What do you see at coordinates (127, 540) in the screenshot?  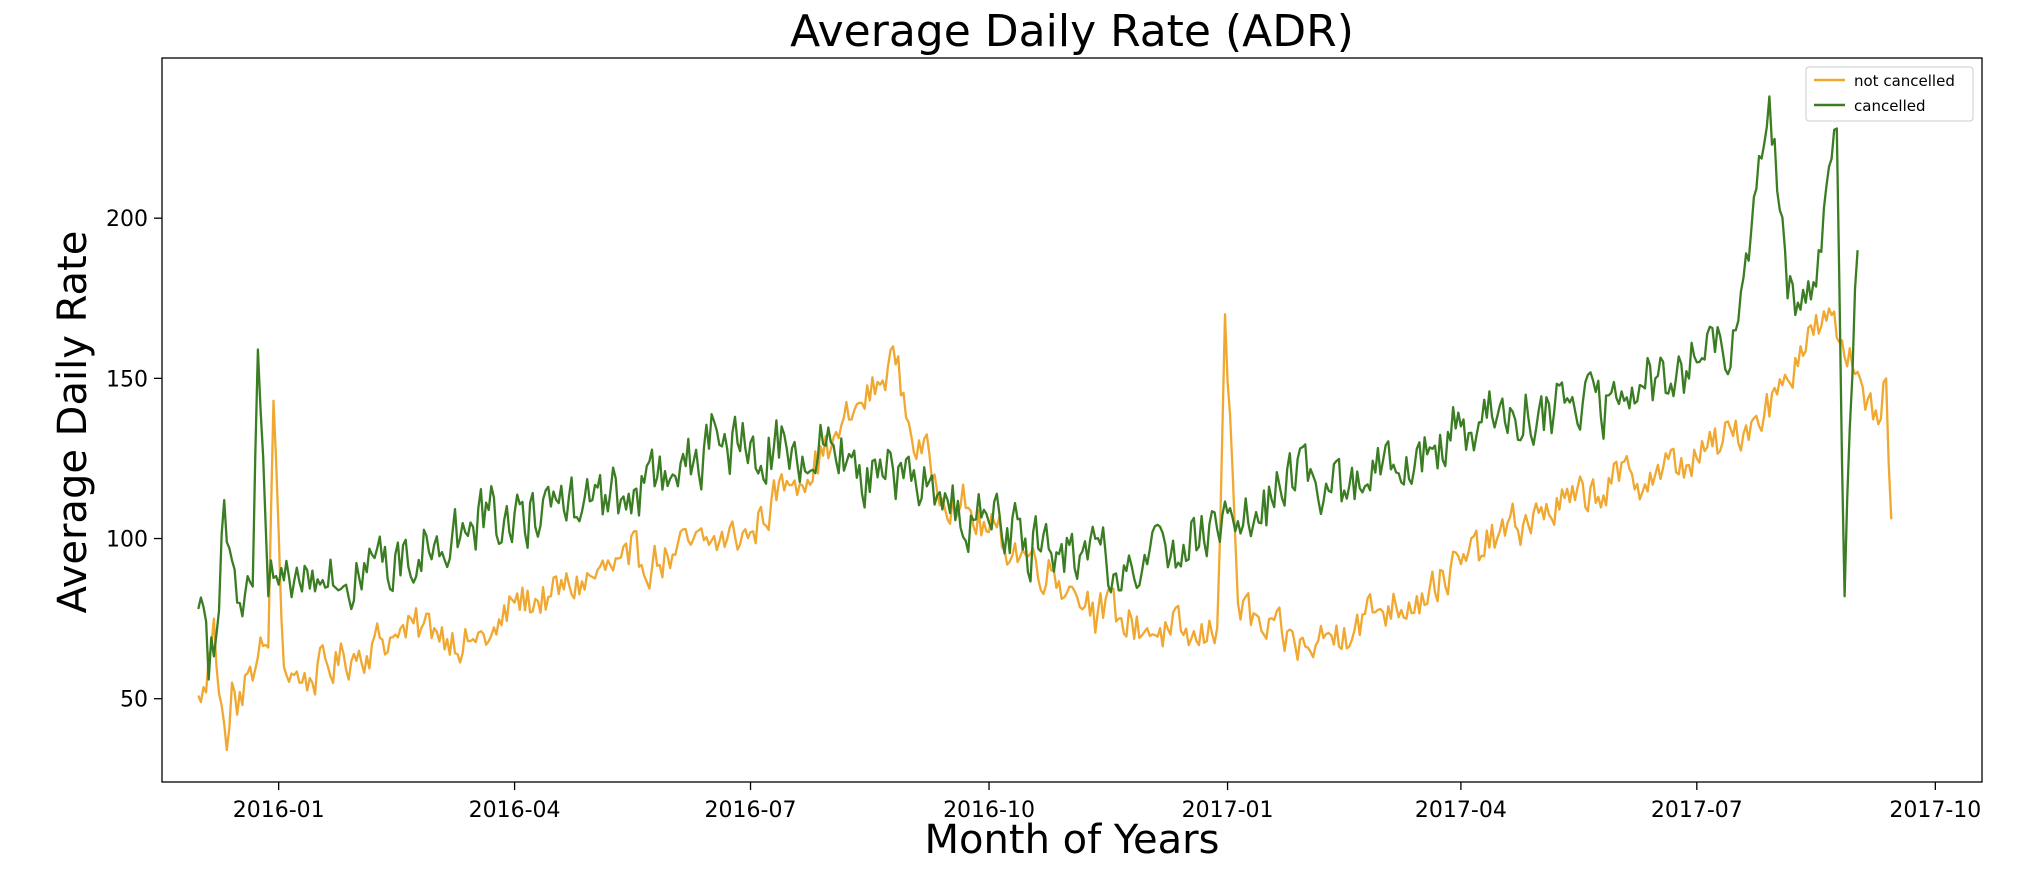 I see `y-tick-label: 100` at bounding box center [127, 540].